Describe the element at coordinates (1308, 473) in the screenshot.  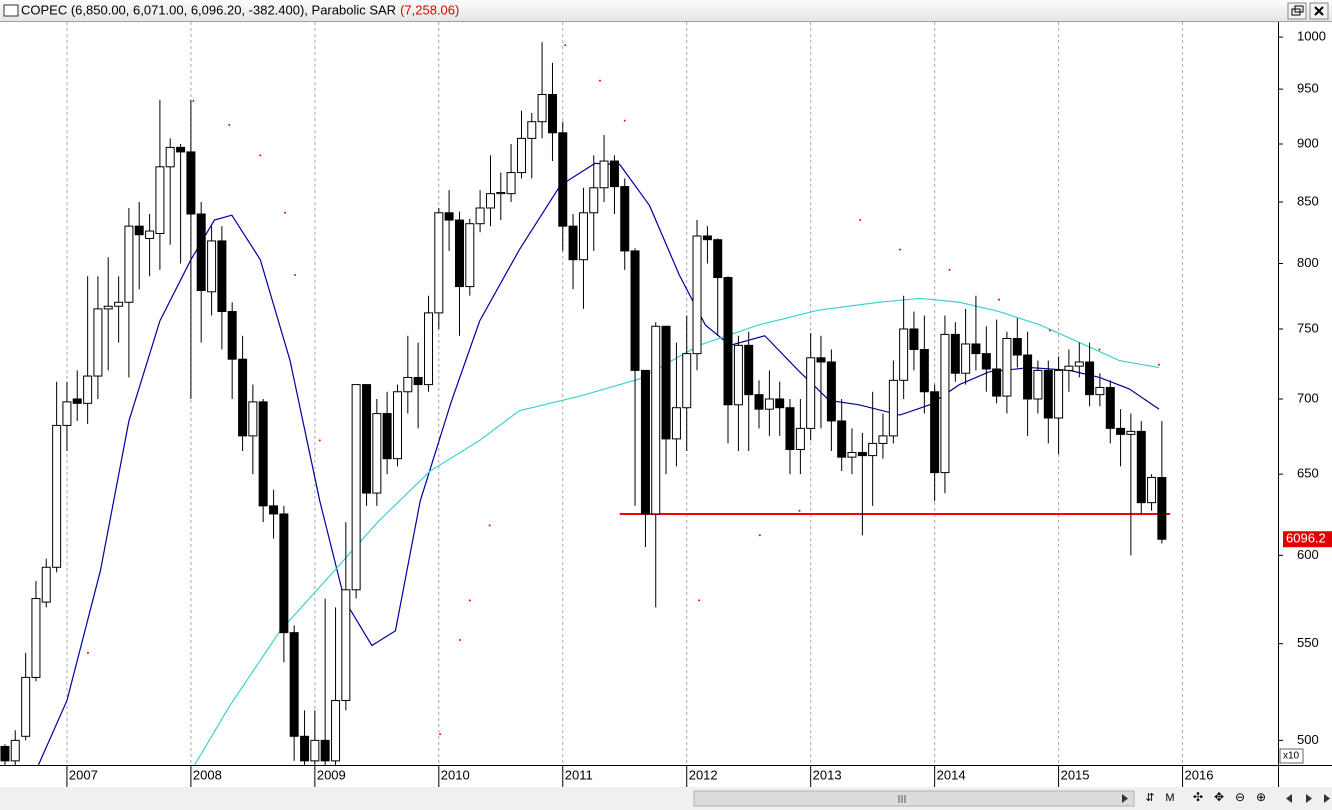
I see `y-tick-label: 650` at that location.